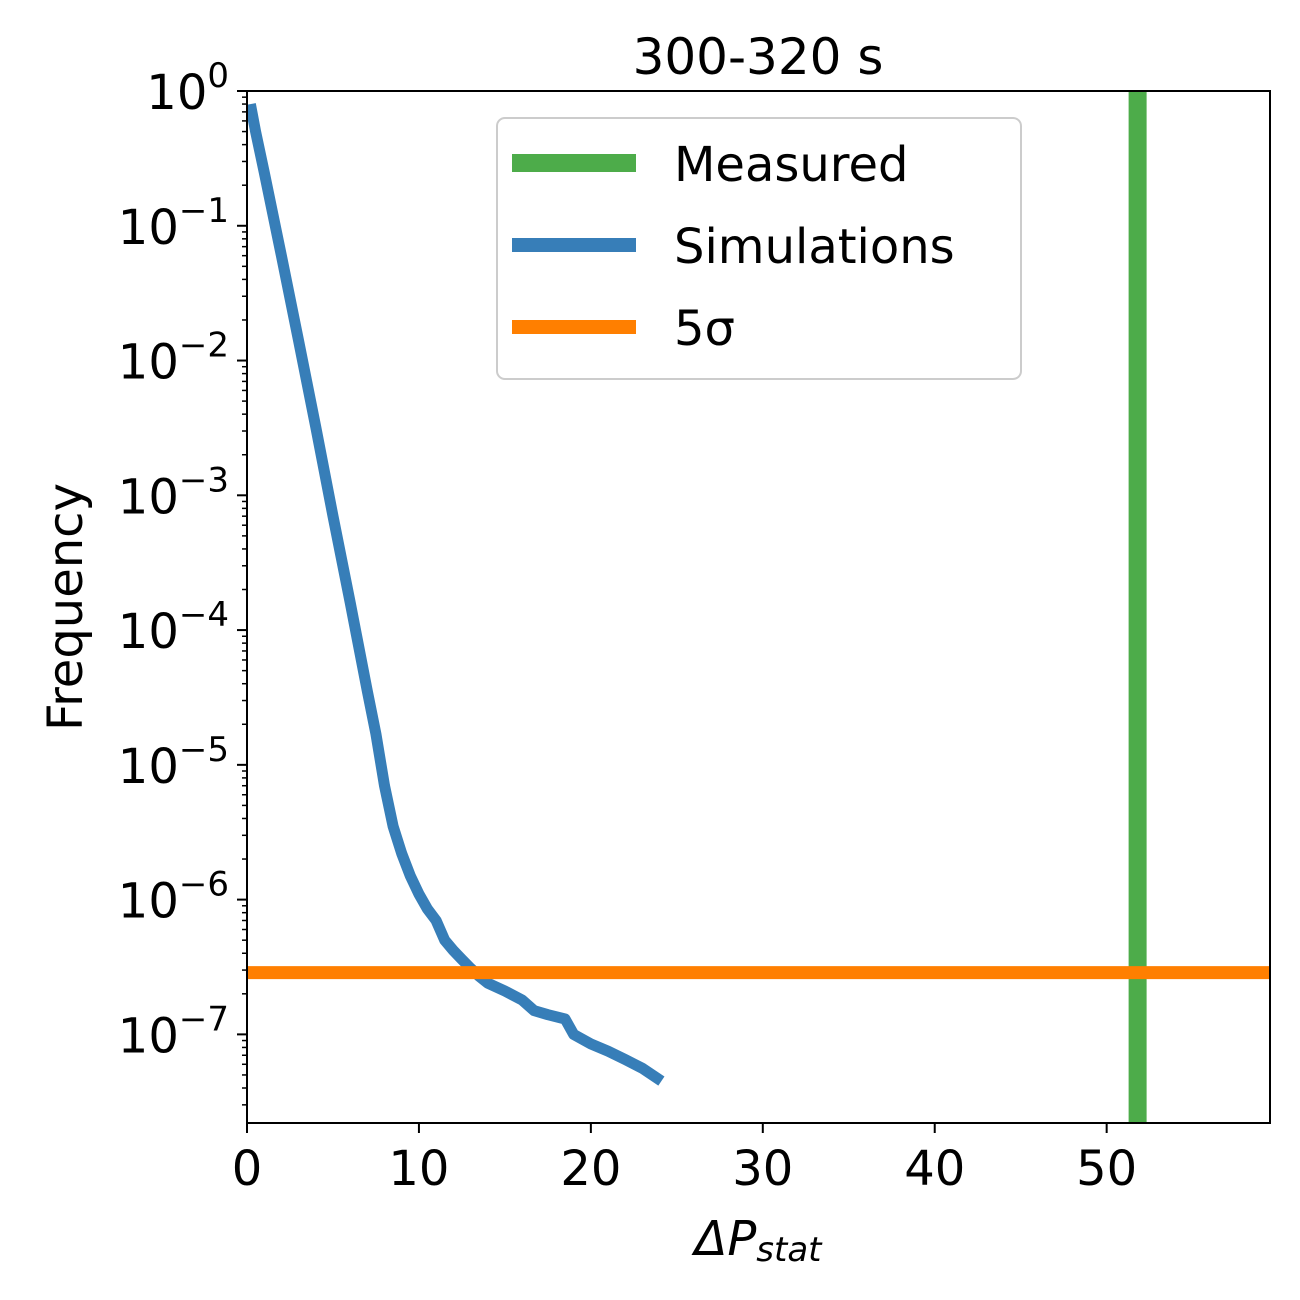  Describe the element at coordinates (724, 1239) in the screenshot. I see `x-axis-label-base: ΔP` at that location.